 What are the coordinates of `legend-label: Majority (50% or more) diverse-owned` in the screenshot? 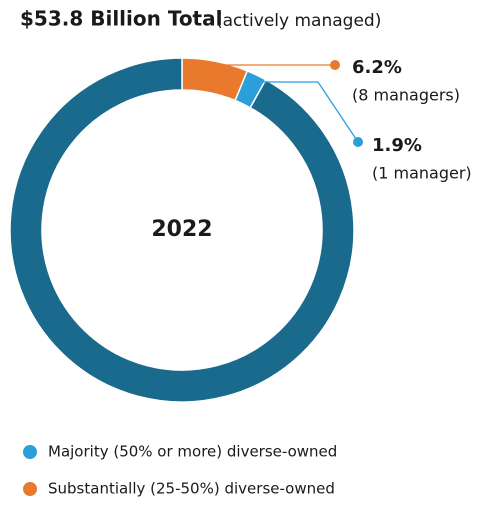 It's located at (192, 452).